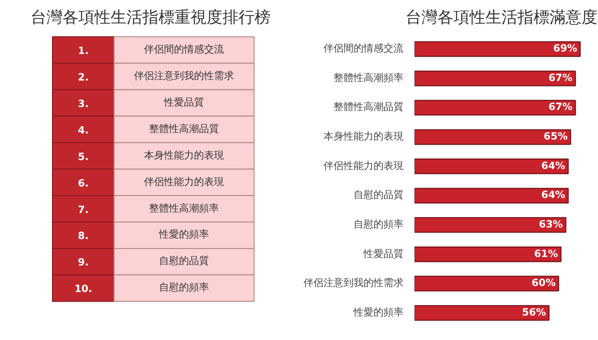 This screenshot has width=598, height=340. What do you see at coordinates (546, 254) in the screenshot?
I see `data-label: 61%` at bounding box center [546, 254].